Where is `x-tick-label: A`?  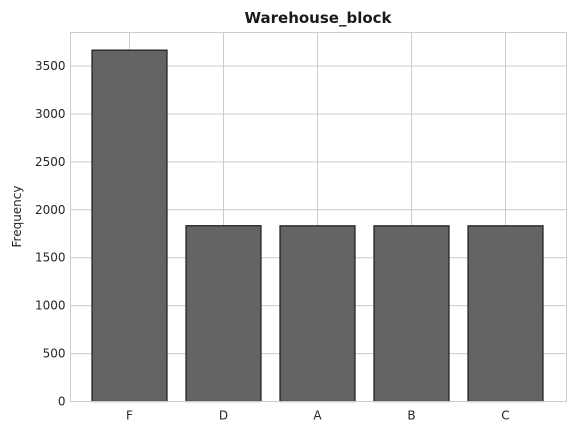 x-tick-label: A is located at coordinates (317, 416).